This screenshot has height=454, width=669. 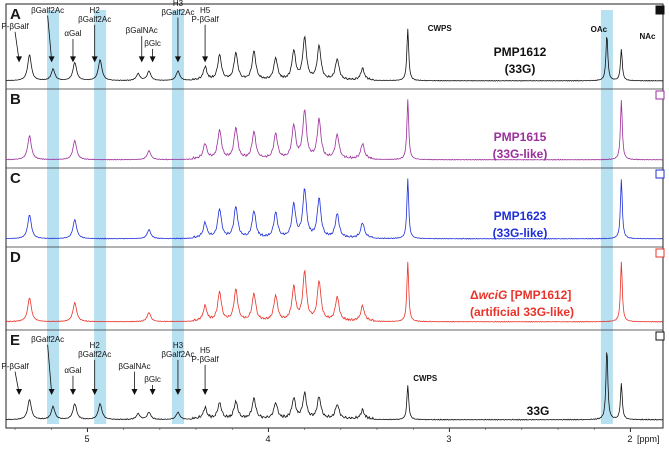 I want to click on region-label-nac: NAc, so click(x=647, y=36).